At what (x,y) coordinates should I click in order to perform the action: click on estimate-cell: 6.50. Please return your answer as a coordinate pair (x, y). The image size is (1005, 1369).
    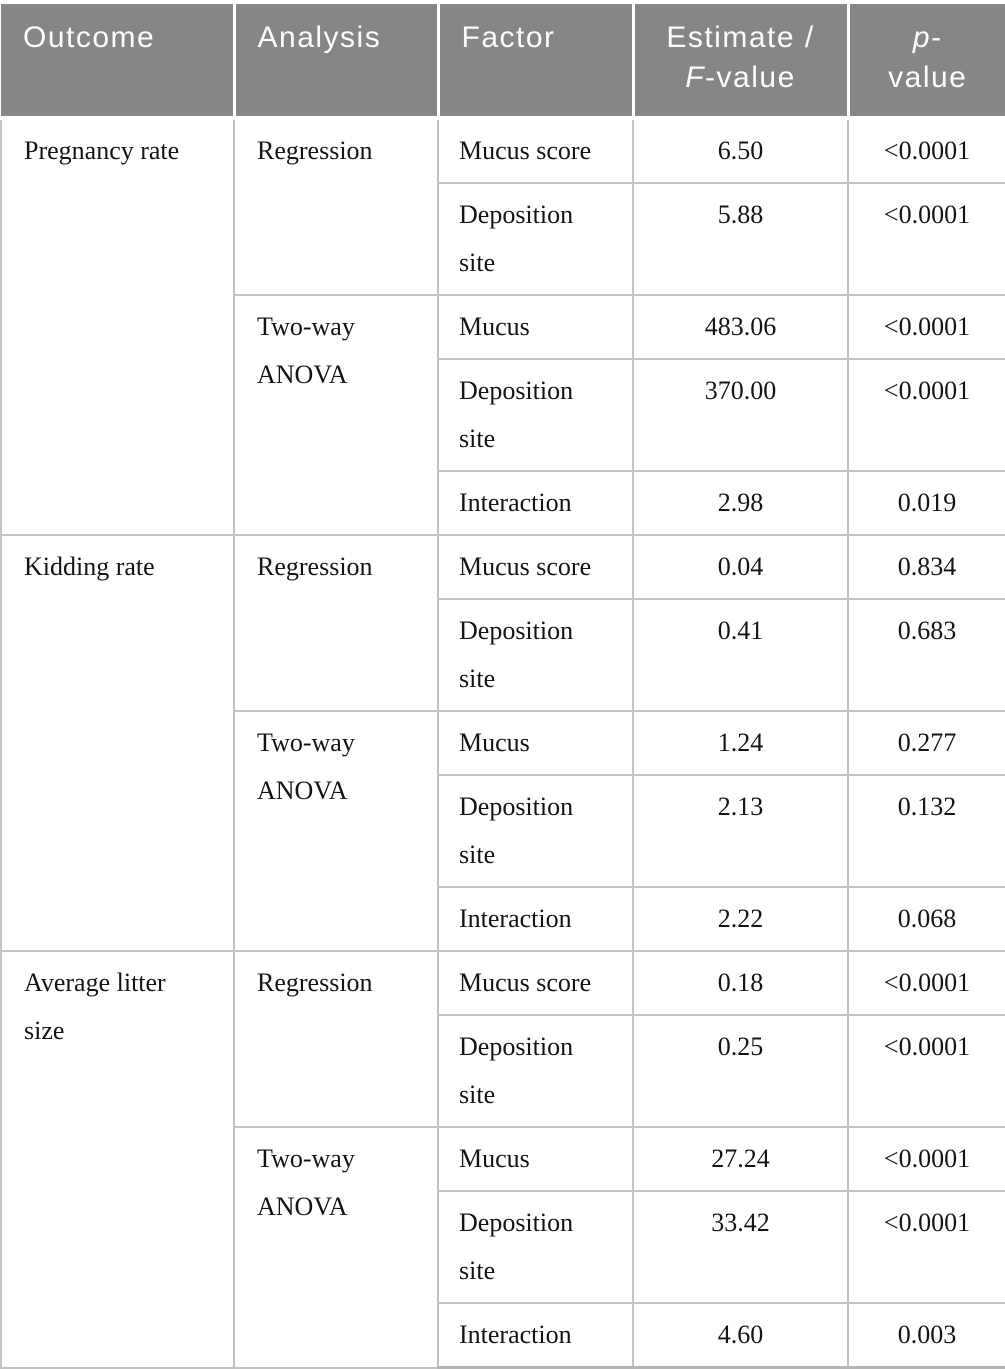
    Looking at the image, I should click on (740, 150).